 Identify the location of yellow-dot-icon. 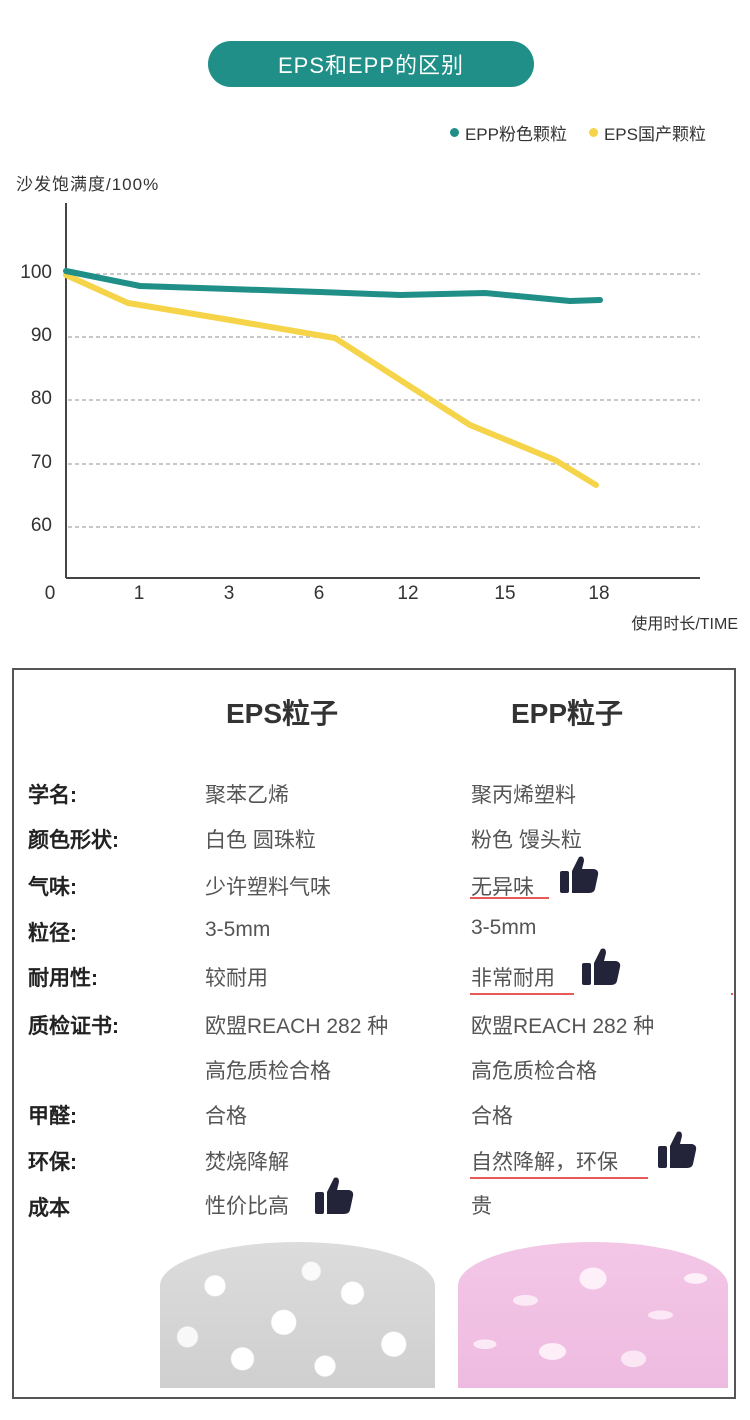
(593, 132).